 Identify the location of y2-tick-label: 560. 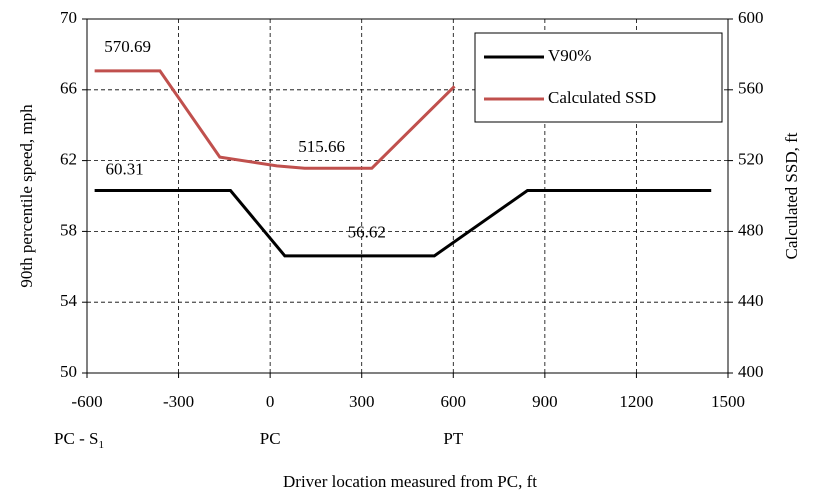
(751, 88).